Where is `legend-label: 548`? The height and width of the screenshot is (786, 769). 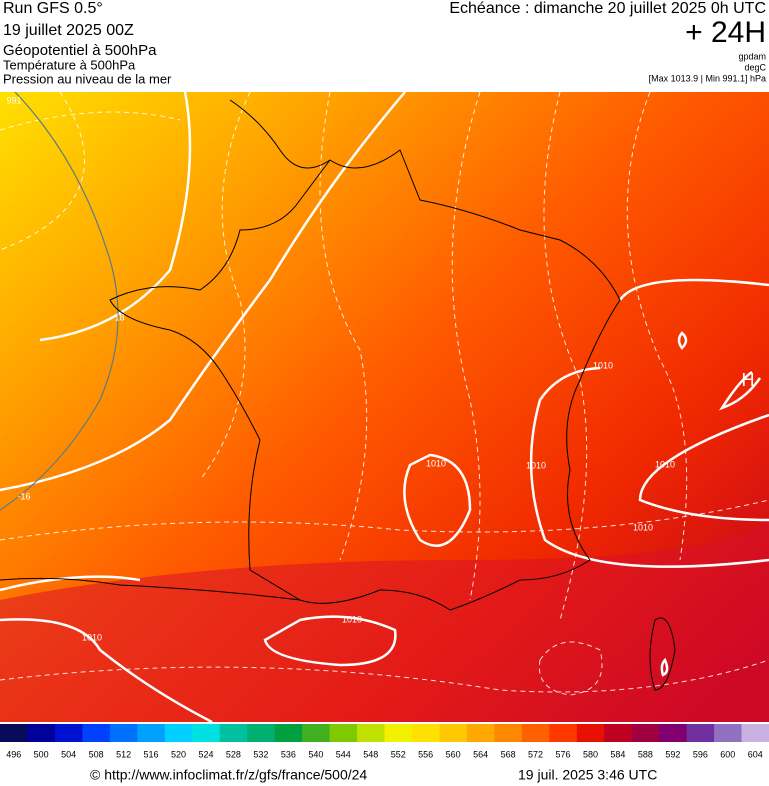 legend-label: 548 is located at coordinates (370, 754).